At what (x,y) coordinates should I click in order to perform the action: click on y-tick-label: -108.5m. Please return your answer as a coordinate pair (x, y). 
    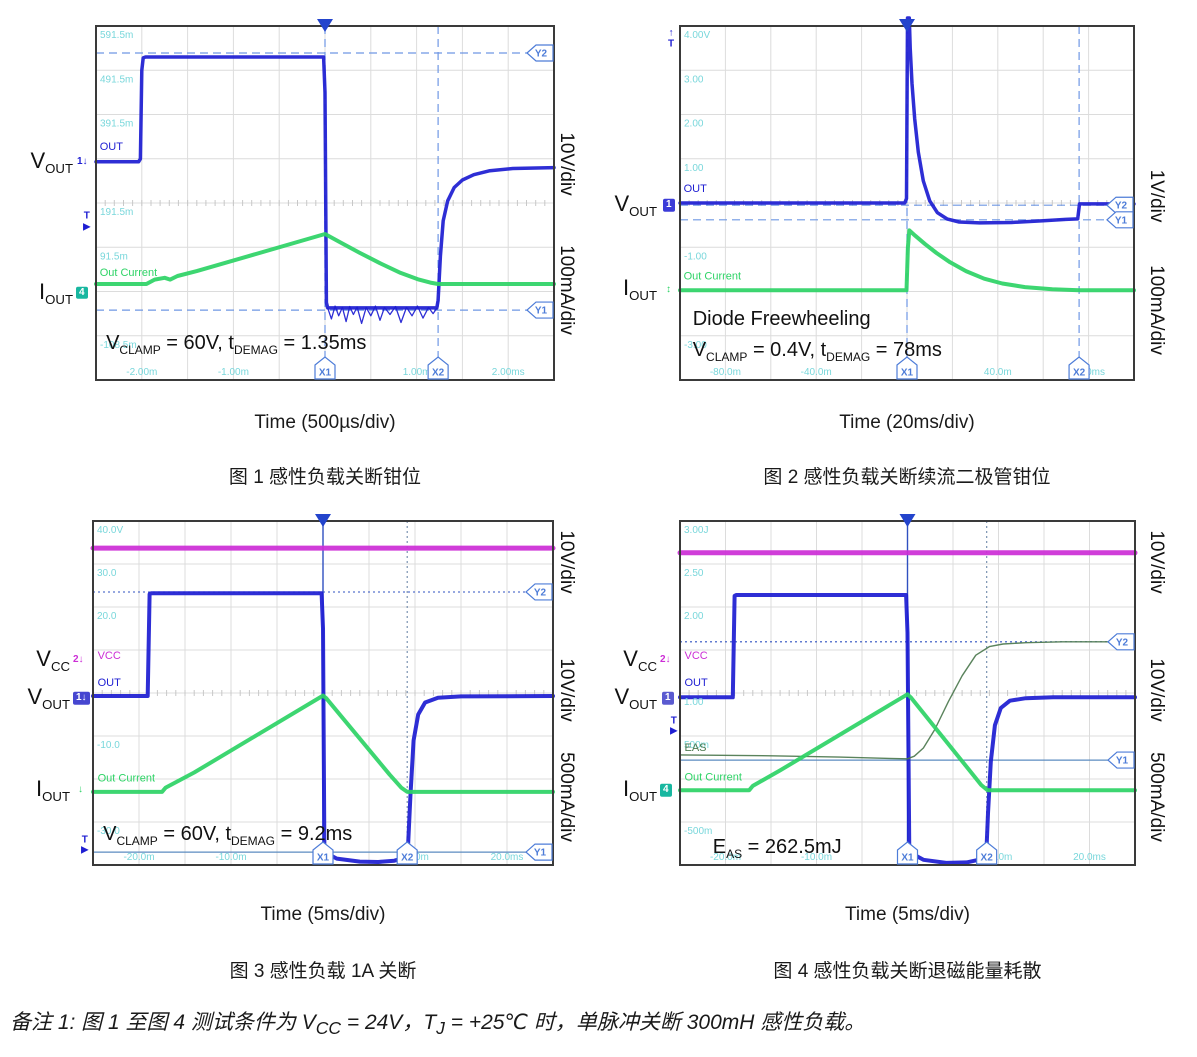
    Looking at the image, I should click on (118, 345).